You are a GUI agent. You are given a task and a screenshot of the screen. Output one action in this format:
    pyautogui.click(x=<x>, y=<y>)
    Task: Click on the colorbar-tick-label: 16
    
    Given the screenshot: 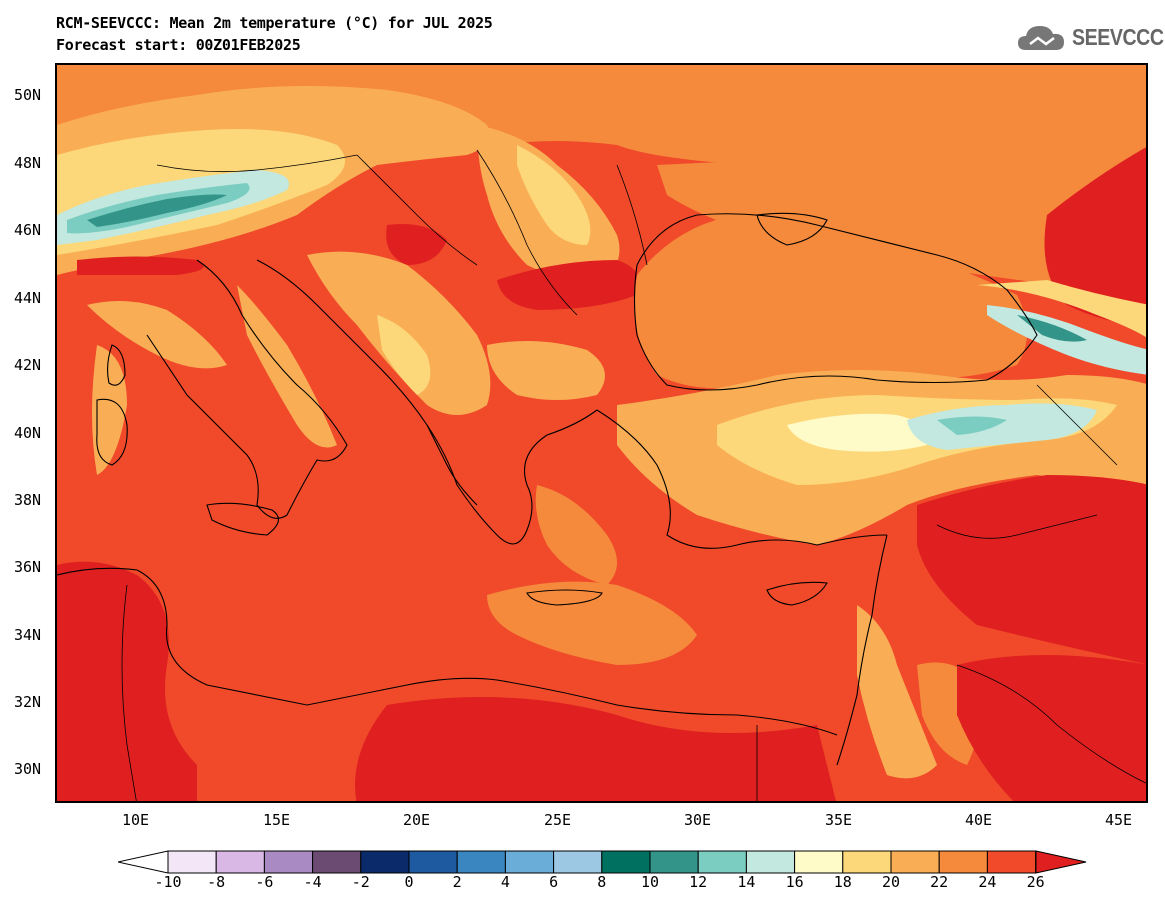 What is the action you would take?
    pyautogui.click(x=794, y=882)
    